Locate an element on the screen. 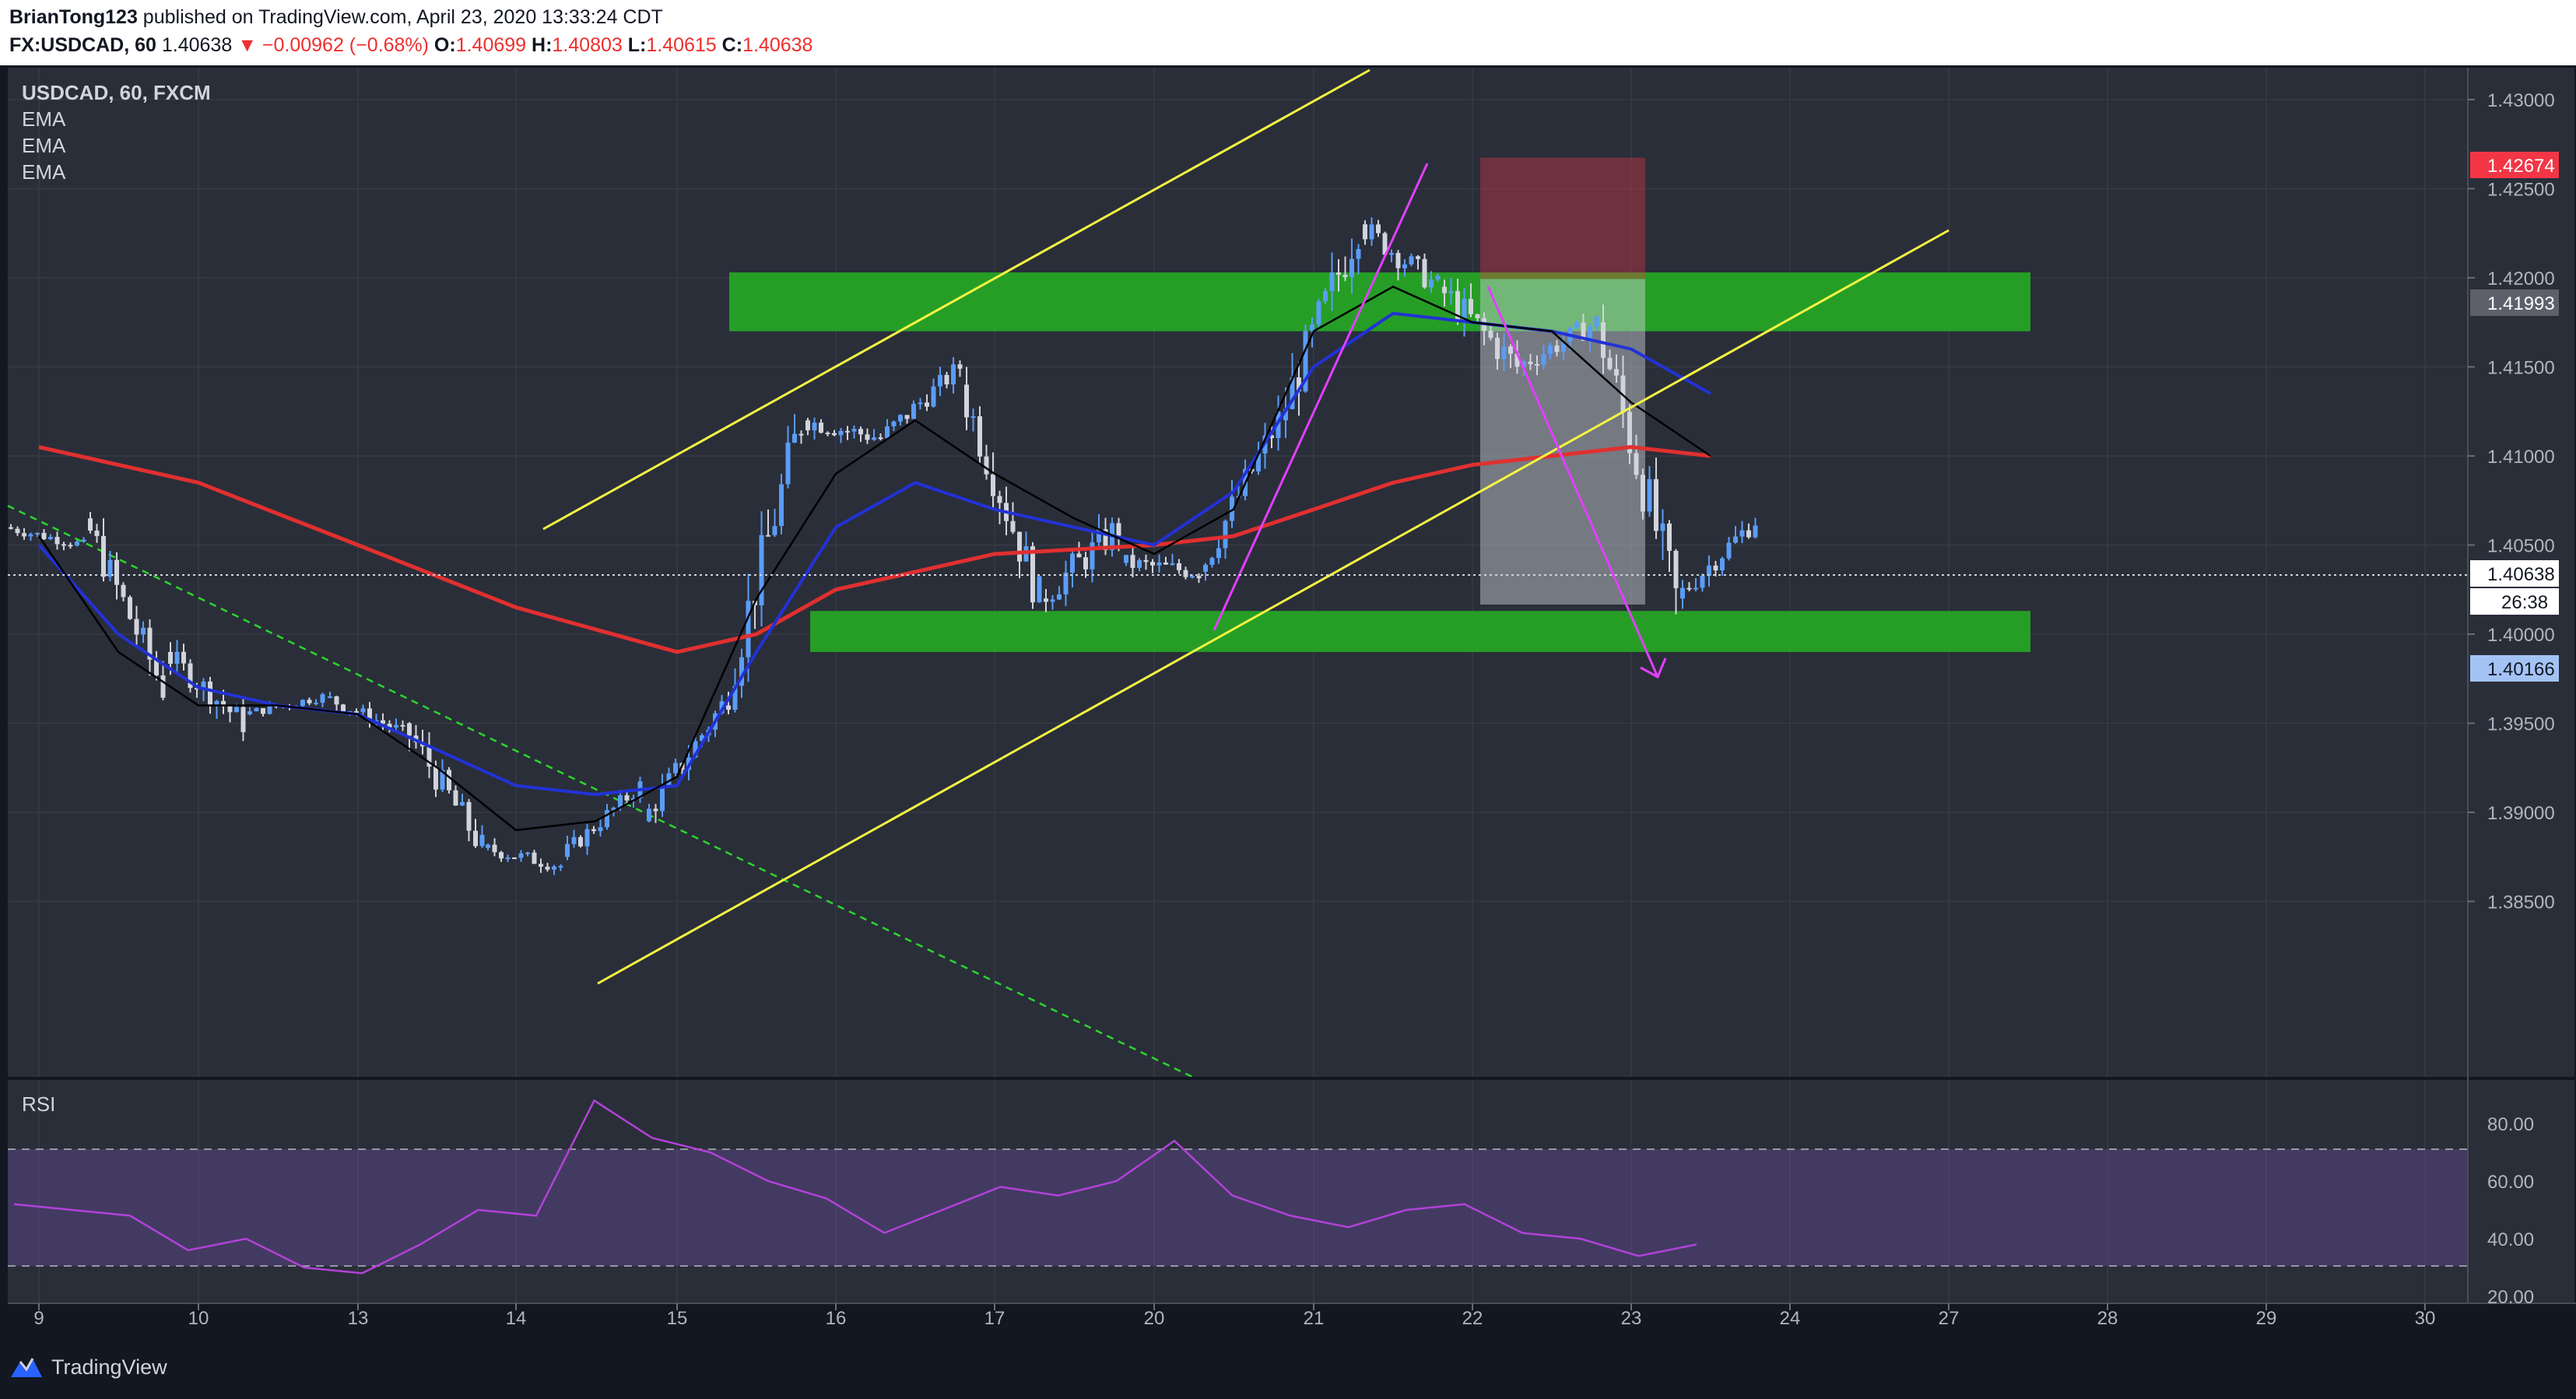 This screenshot has height=1399, width=2576. close-label: C: is located at coordinates (732, 45).